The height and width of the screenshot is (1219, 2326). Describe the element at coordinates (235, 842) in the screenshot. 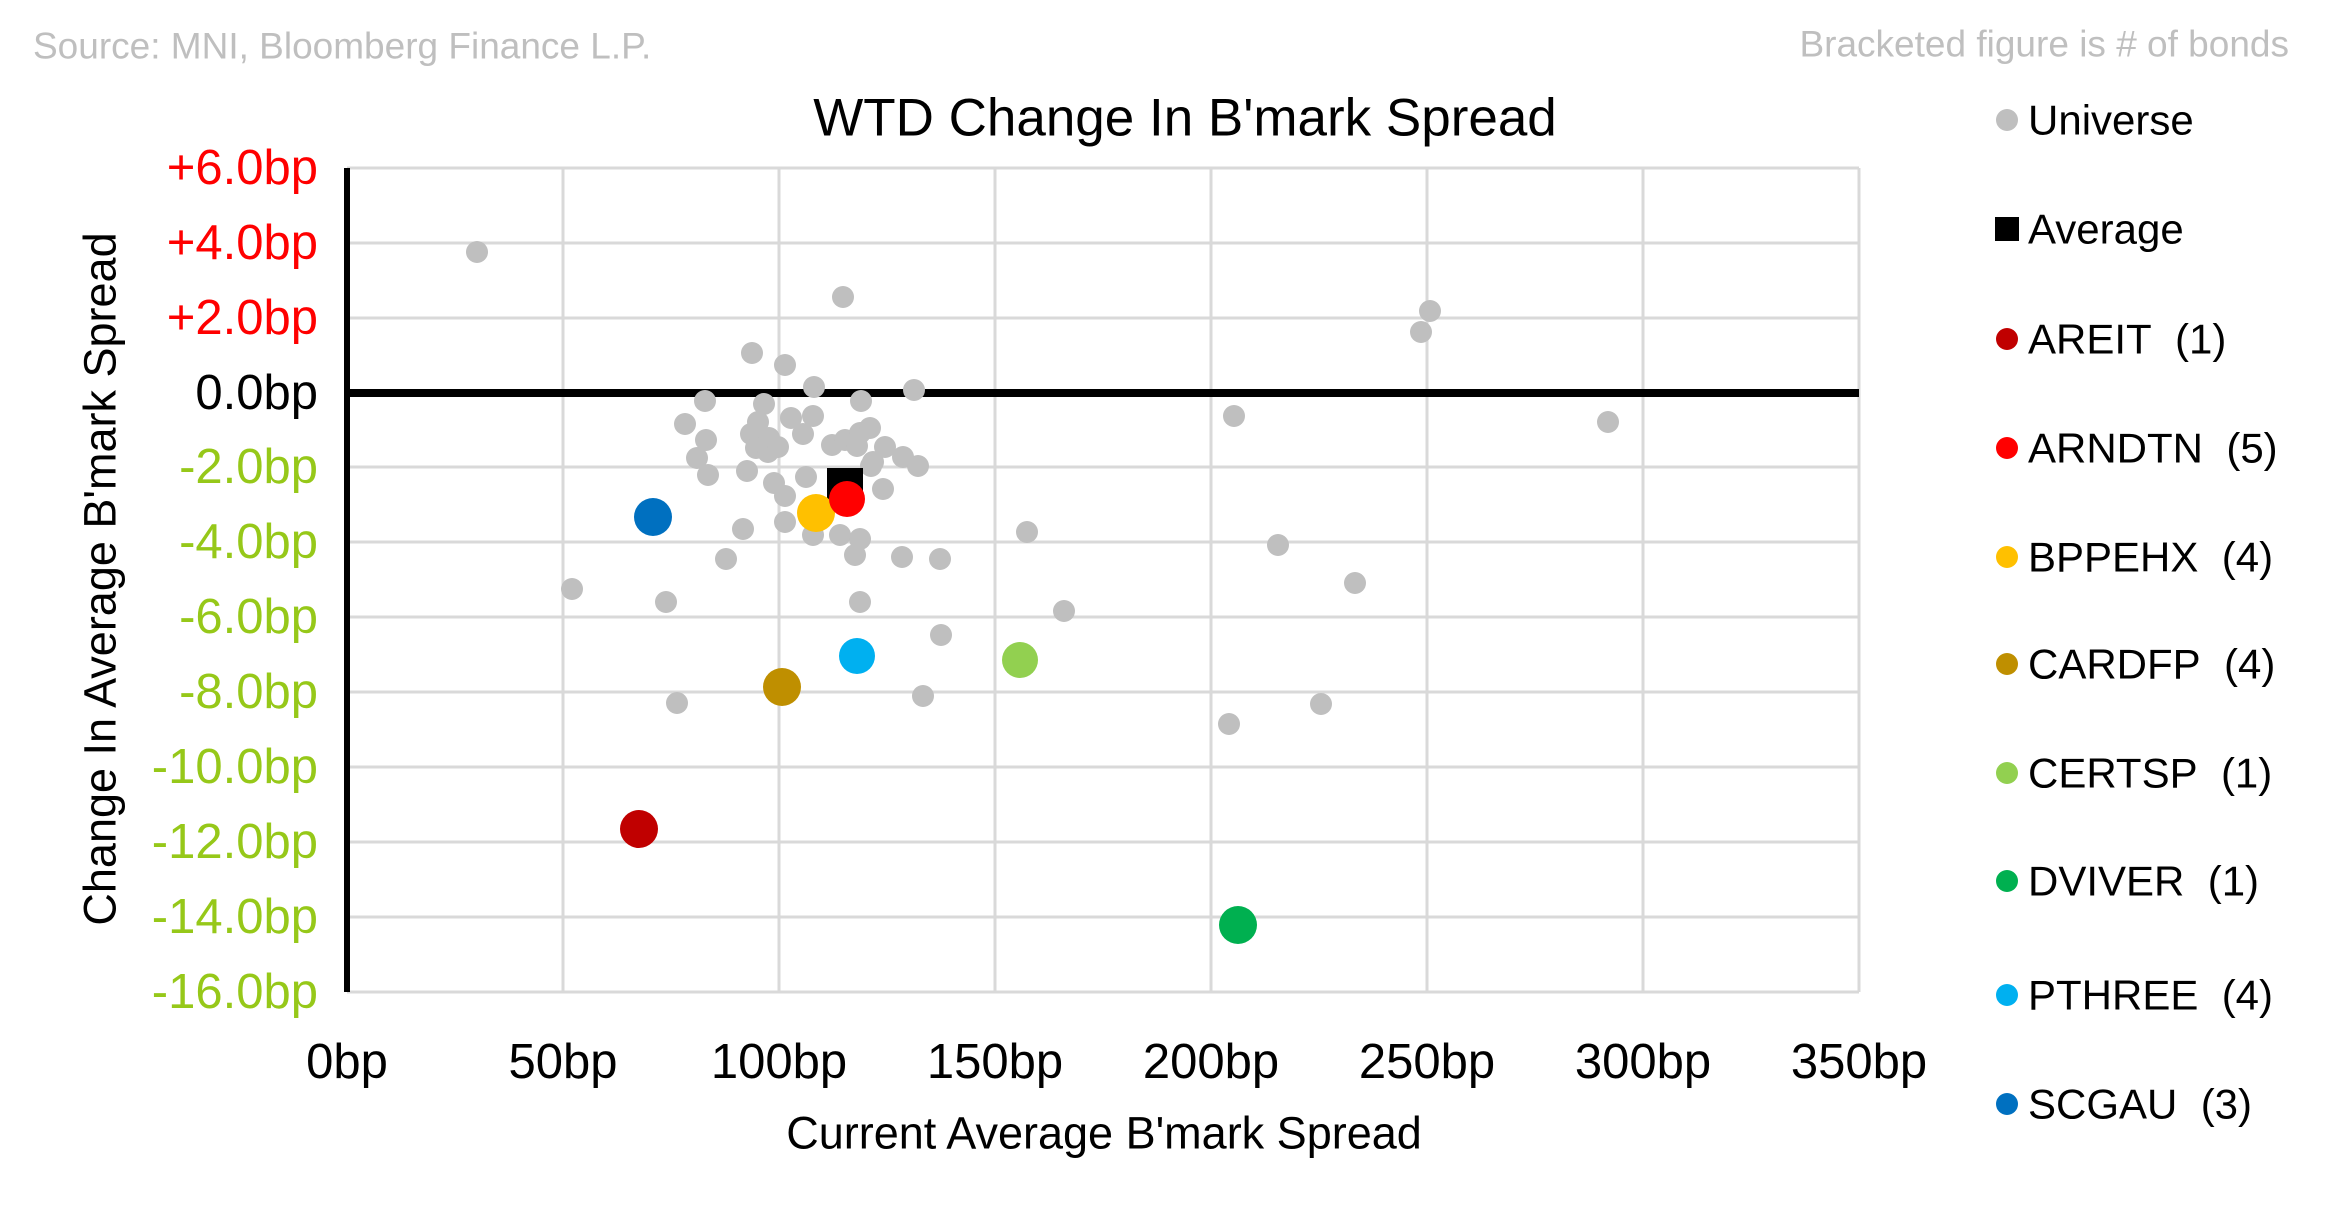

I see `svg-text: -12.0bp` at that location.